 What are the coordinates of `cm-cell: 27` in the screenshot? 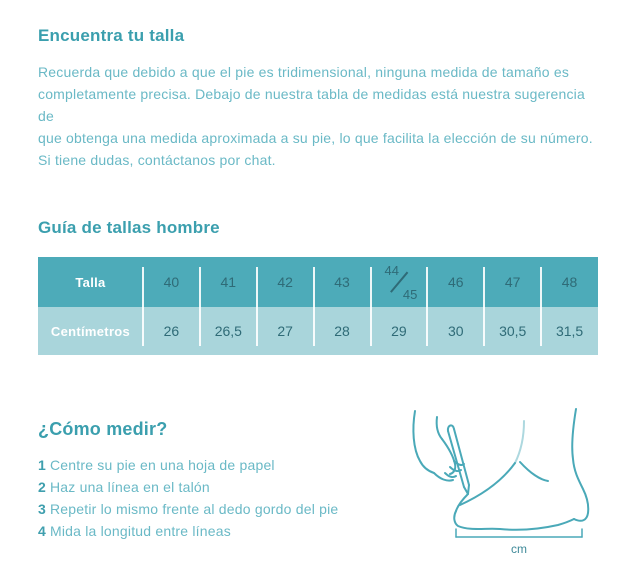 It's located at (285, 331).